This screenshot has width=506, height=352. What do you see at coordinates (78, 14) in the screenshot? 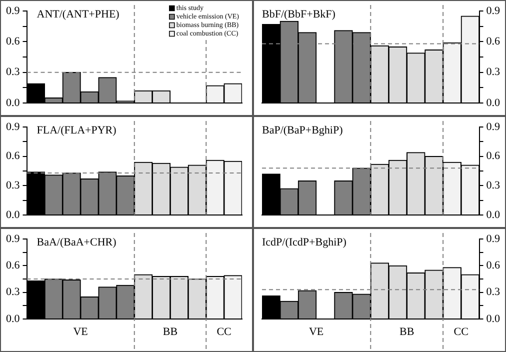
I see `chart-title: ANT/(ANT+PHE)` at bounding box center [78, 14].